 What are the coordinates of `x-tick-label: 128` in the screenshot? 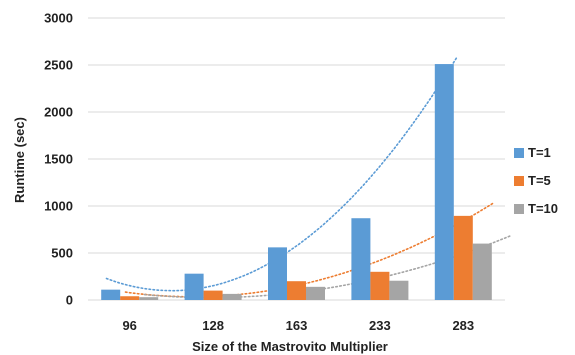 It's located at (213, 325).